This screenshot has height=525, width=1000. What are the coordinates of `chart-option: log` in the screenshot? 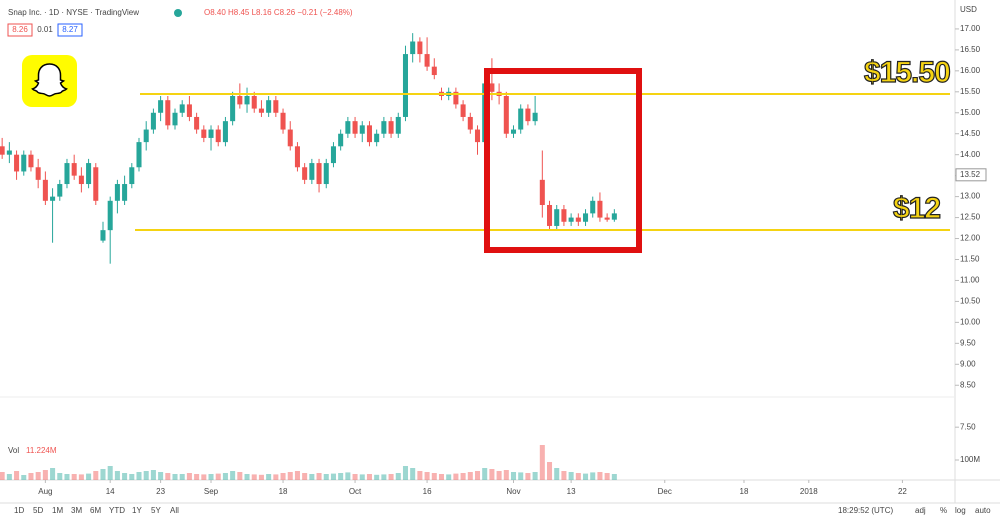 It's located at (960, 510).